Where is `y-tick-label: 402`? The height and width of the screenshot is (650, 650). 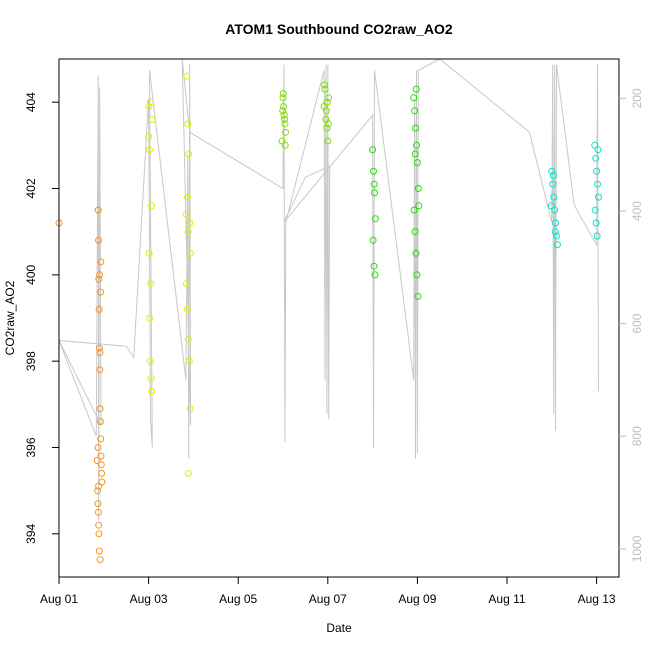 y-tick-label: 402 is located at coordinates (31, 188).